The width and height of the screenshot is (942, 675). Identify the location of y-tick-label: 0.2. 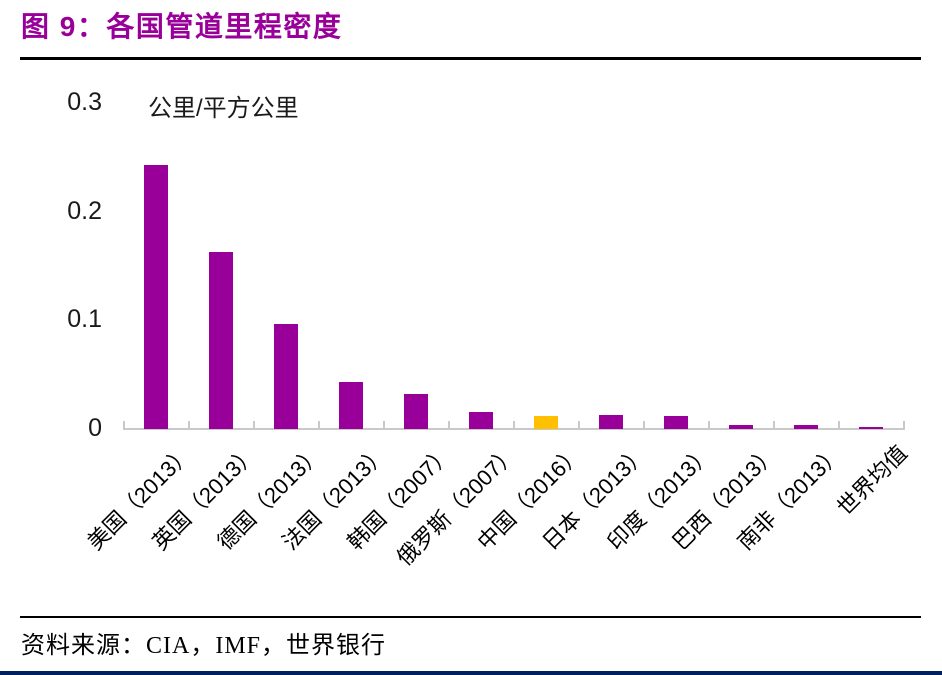
(84, 211).